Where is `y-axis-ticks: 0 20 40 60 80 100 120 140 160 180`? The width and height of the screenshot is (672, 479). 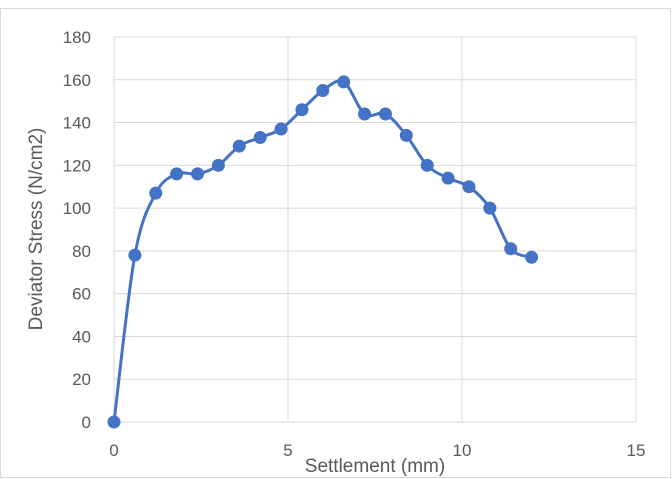 y-axis-ticks: 0 20 40 60 80 100 120 140 160 180 is located at coordinates (77, 230).